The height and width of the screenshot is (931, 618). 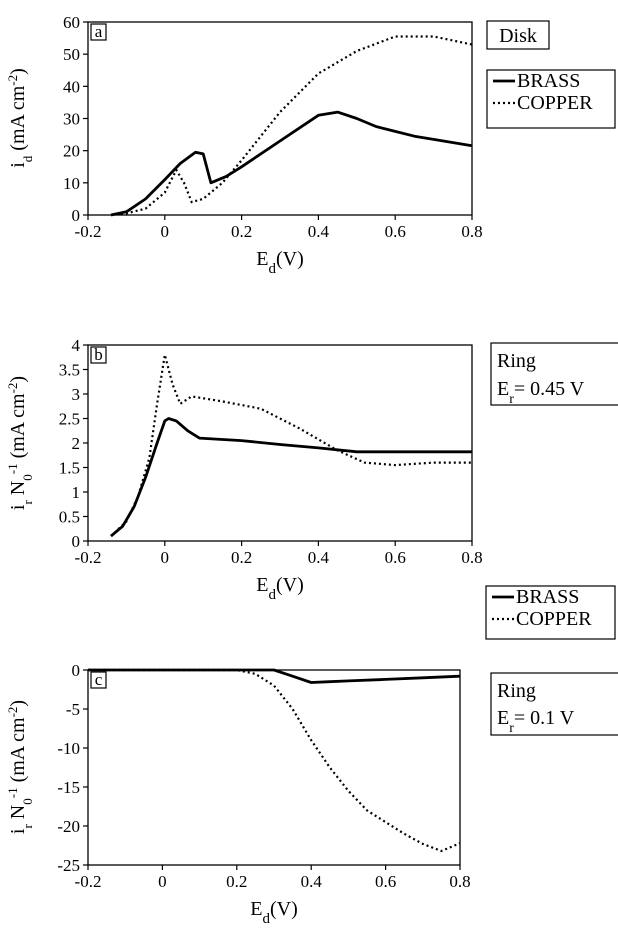 I want to click on y-tick-label: 60, so click(x=71, y=22).